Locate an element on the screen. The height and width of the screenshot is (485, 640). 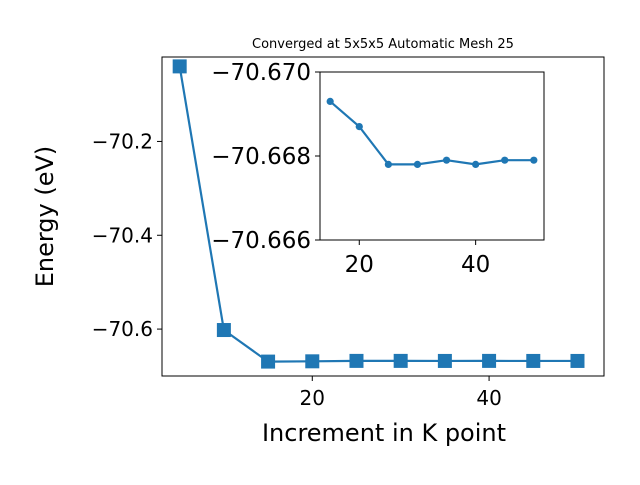
x-tick-label: 40 is located at coordinates (488, 398).